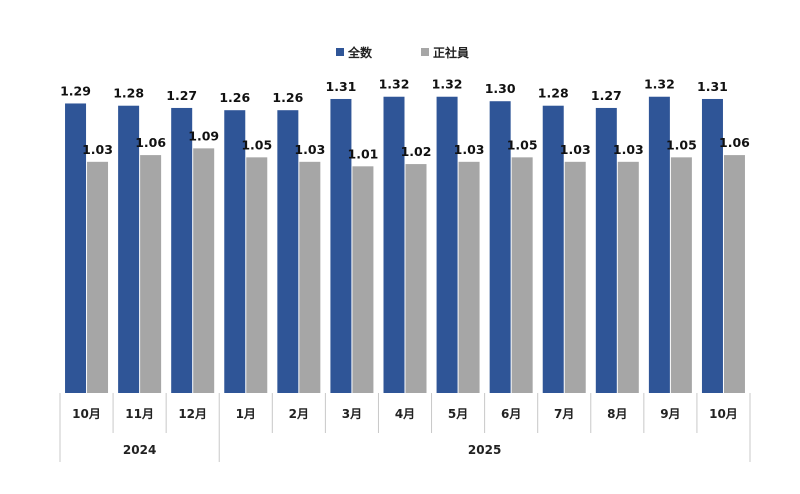 This screenshot has height=494, width=800. I want to click on data-label-series-1-1: 1.06, so click(150, 142).